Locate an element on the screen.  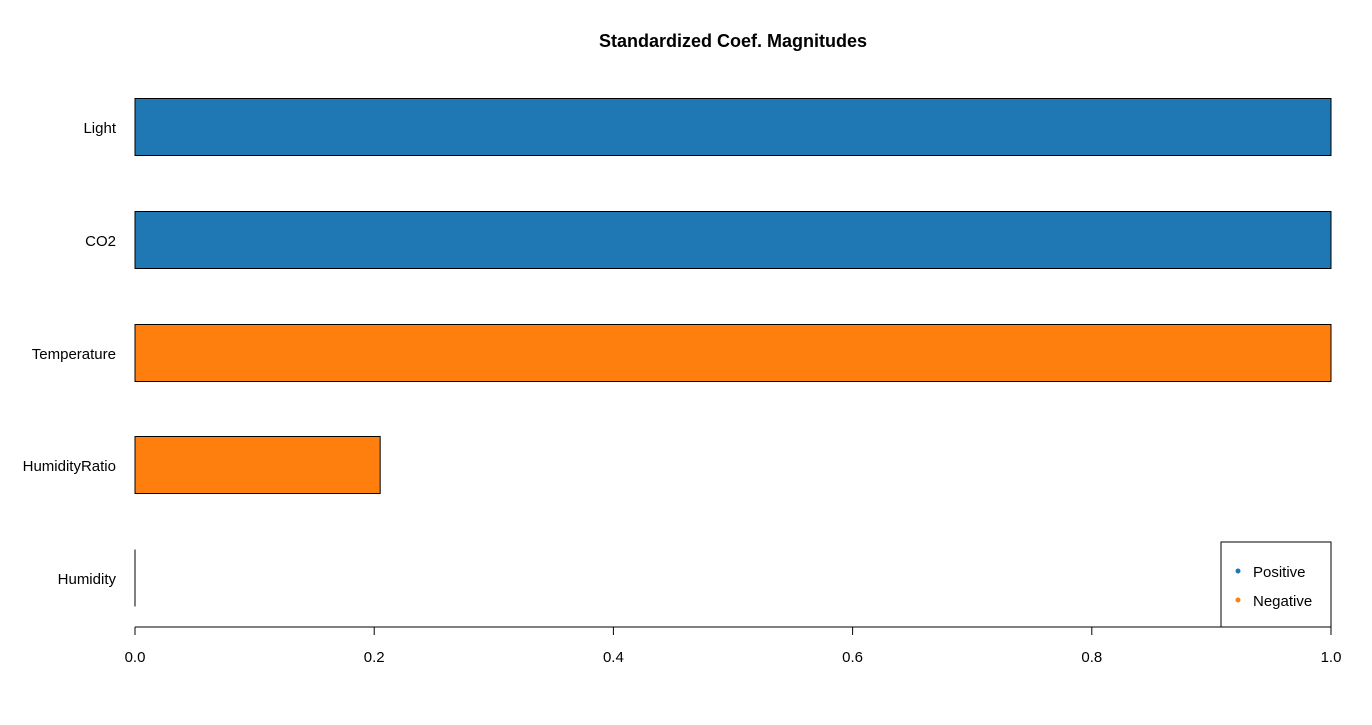
category-label-co2: CO2 is located at coordinates (100, 241).